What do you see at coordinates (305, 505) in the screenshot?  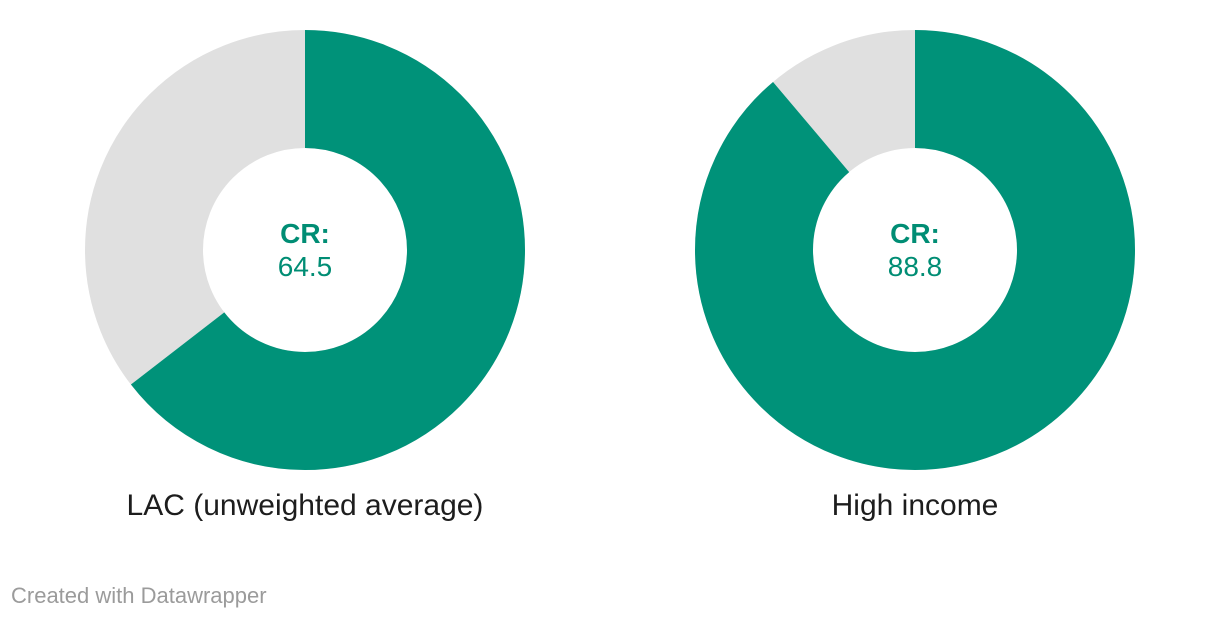 I see `donut-caption-lac: LAC (unweighted average)` at bounding box center [305, 505].